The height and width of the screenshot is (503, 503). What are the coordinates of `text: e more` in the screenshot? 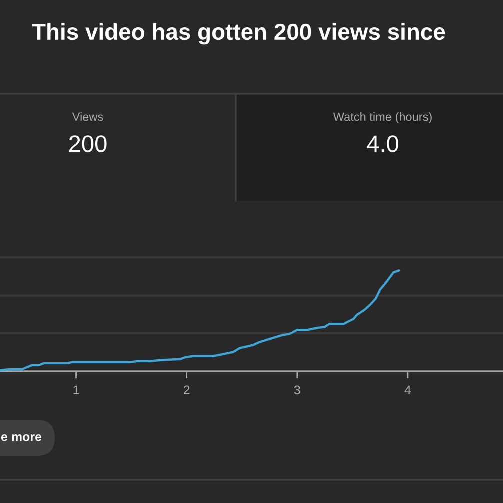 It's located at (21, 438).